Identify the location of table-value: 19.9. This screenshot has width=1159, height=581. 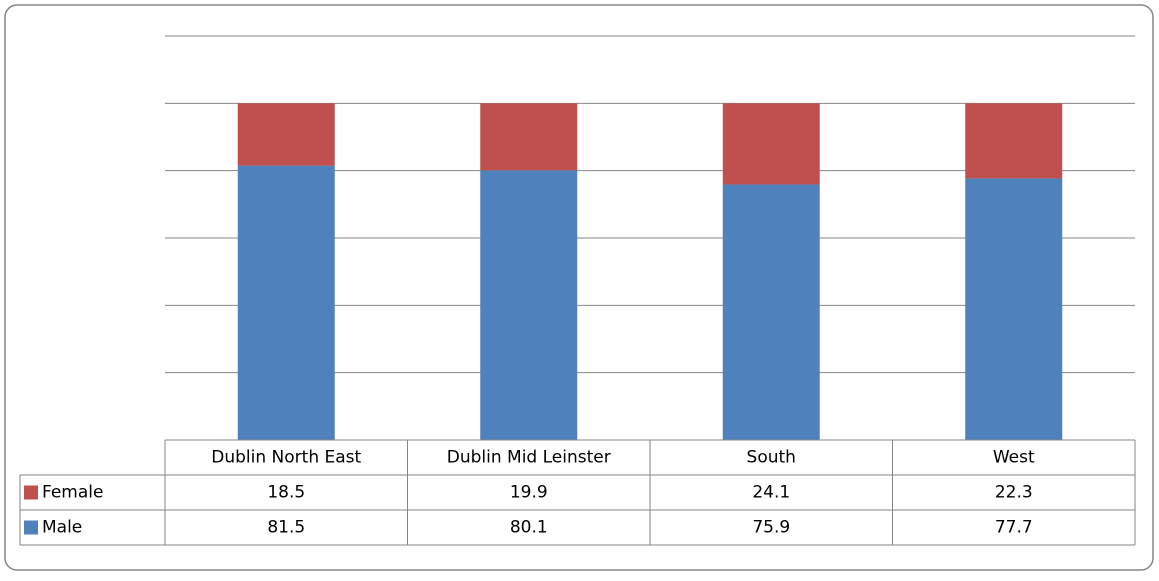
(529, 493).